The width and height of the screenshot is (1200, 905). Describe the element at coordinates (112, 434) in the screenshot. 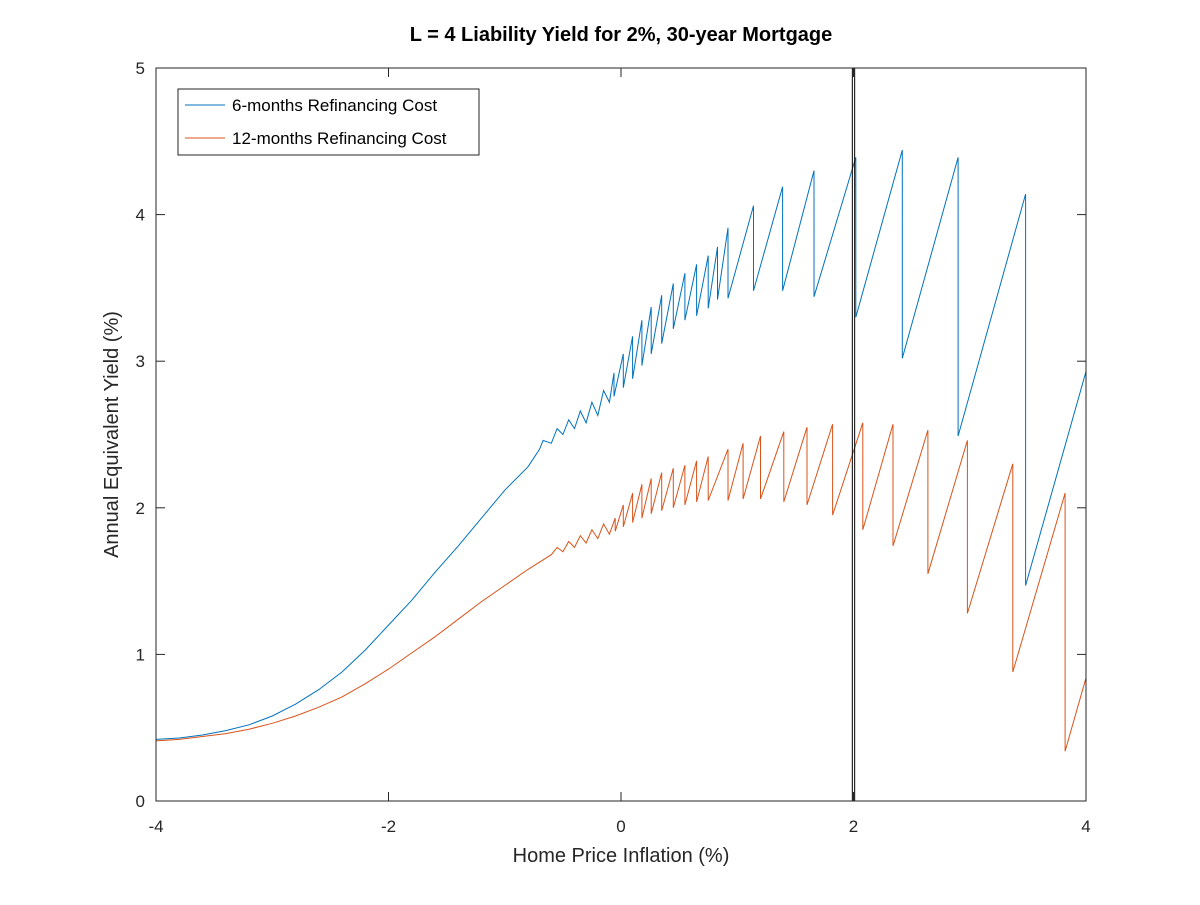

I see `y-axis-label: Annual Equivalent Yield (%)` at that location.